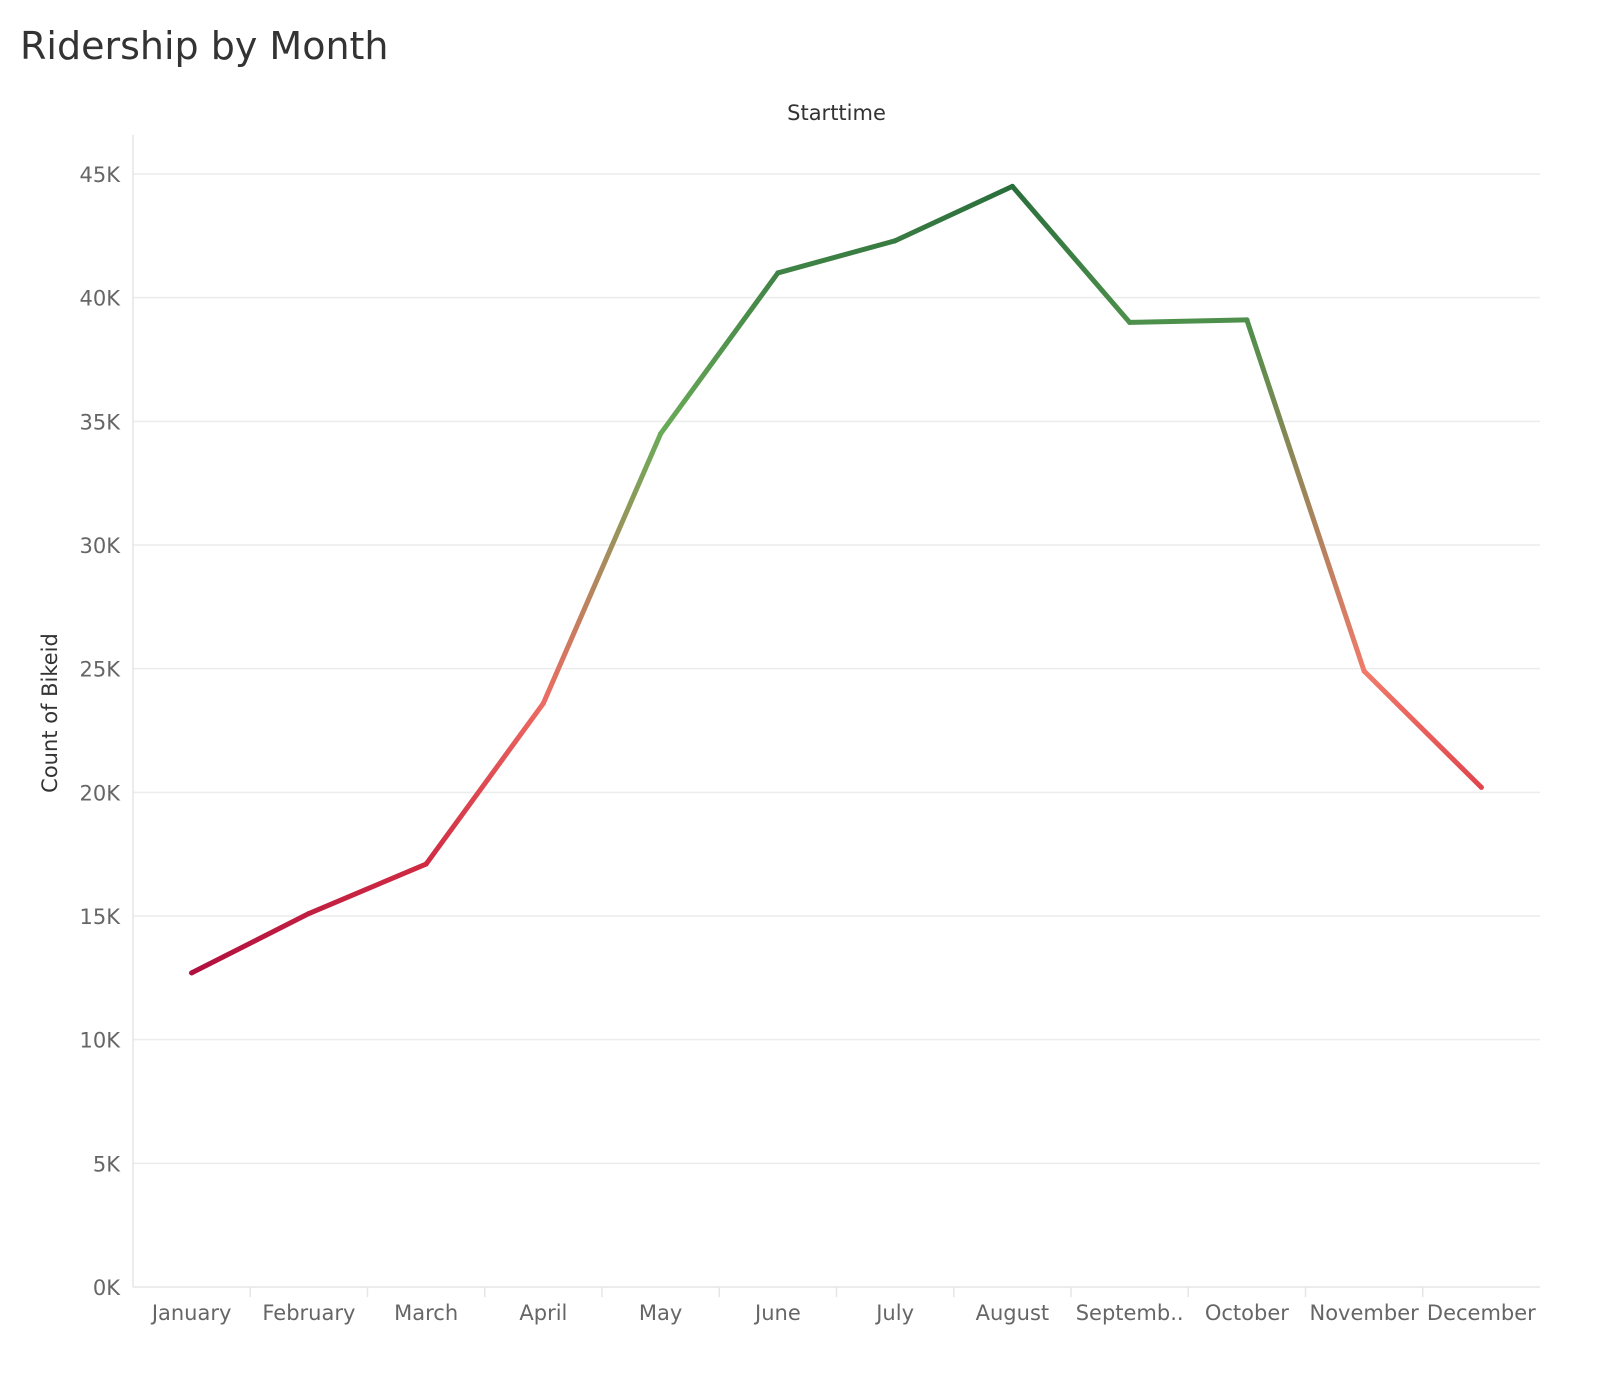 The height and width of the screenshot is (1376, 1604). I want to click on y-tick-label: 5K, so click(107, 1164).